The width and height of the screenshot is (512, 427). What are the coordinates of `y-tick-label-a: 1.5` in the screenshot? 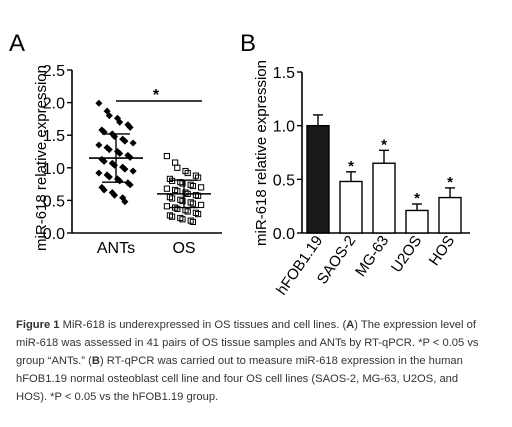 It's located at (54, 136).